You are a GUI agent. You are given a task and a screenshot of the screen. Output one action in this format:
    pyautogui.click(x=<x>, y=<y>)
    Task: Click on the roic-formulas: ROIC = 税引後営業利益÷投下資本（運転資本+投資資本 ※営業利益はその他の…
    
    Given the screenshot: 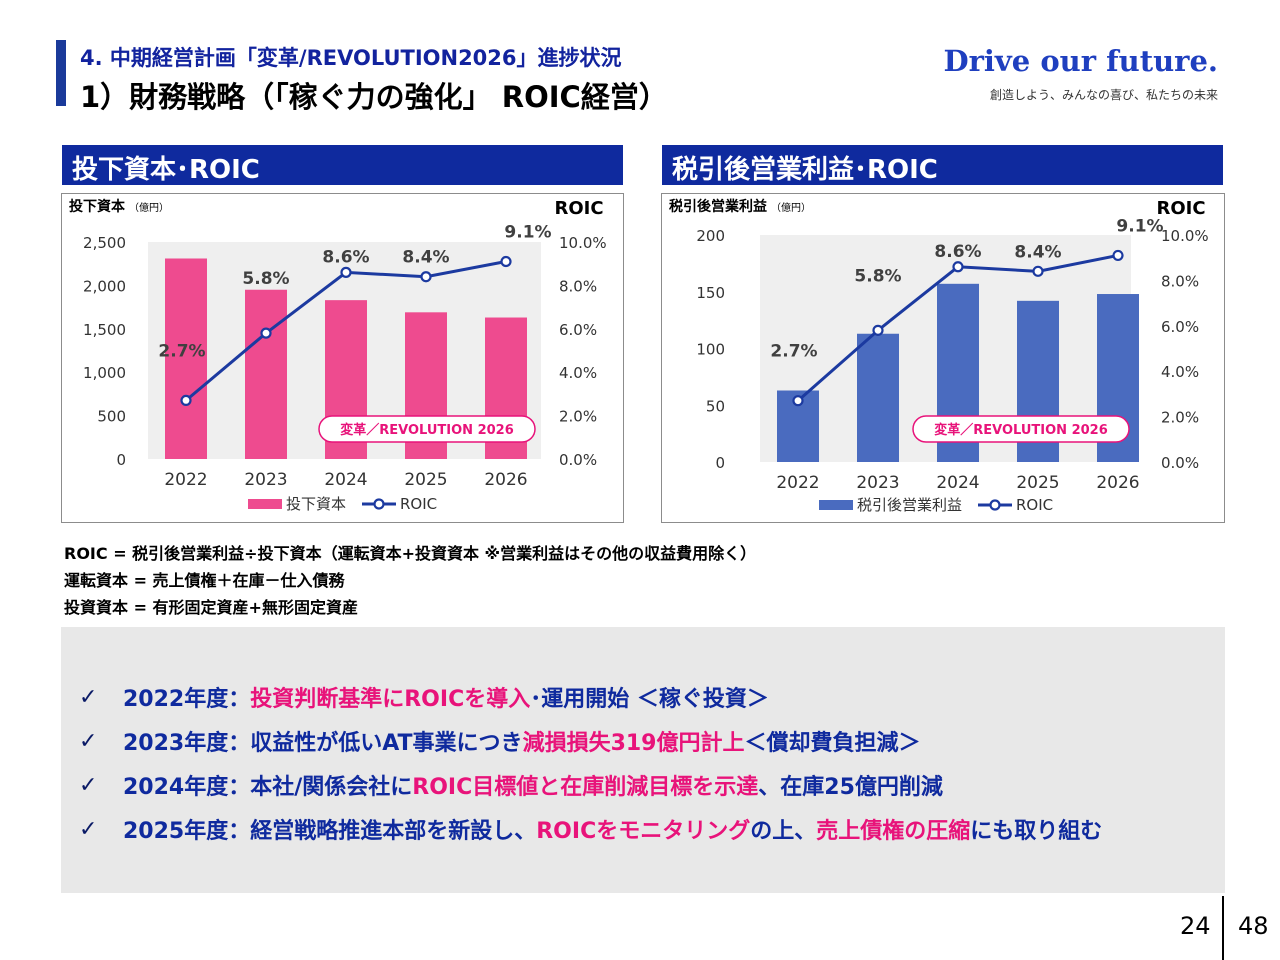 What is the action you would take?
    pyautogui.click(x=410, y=580)
    